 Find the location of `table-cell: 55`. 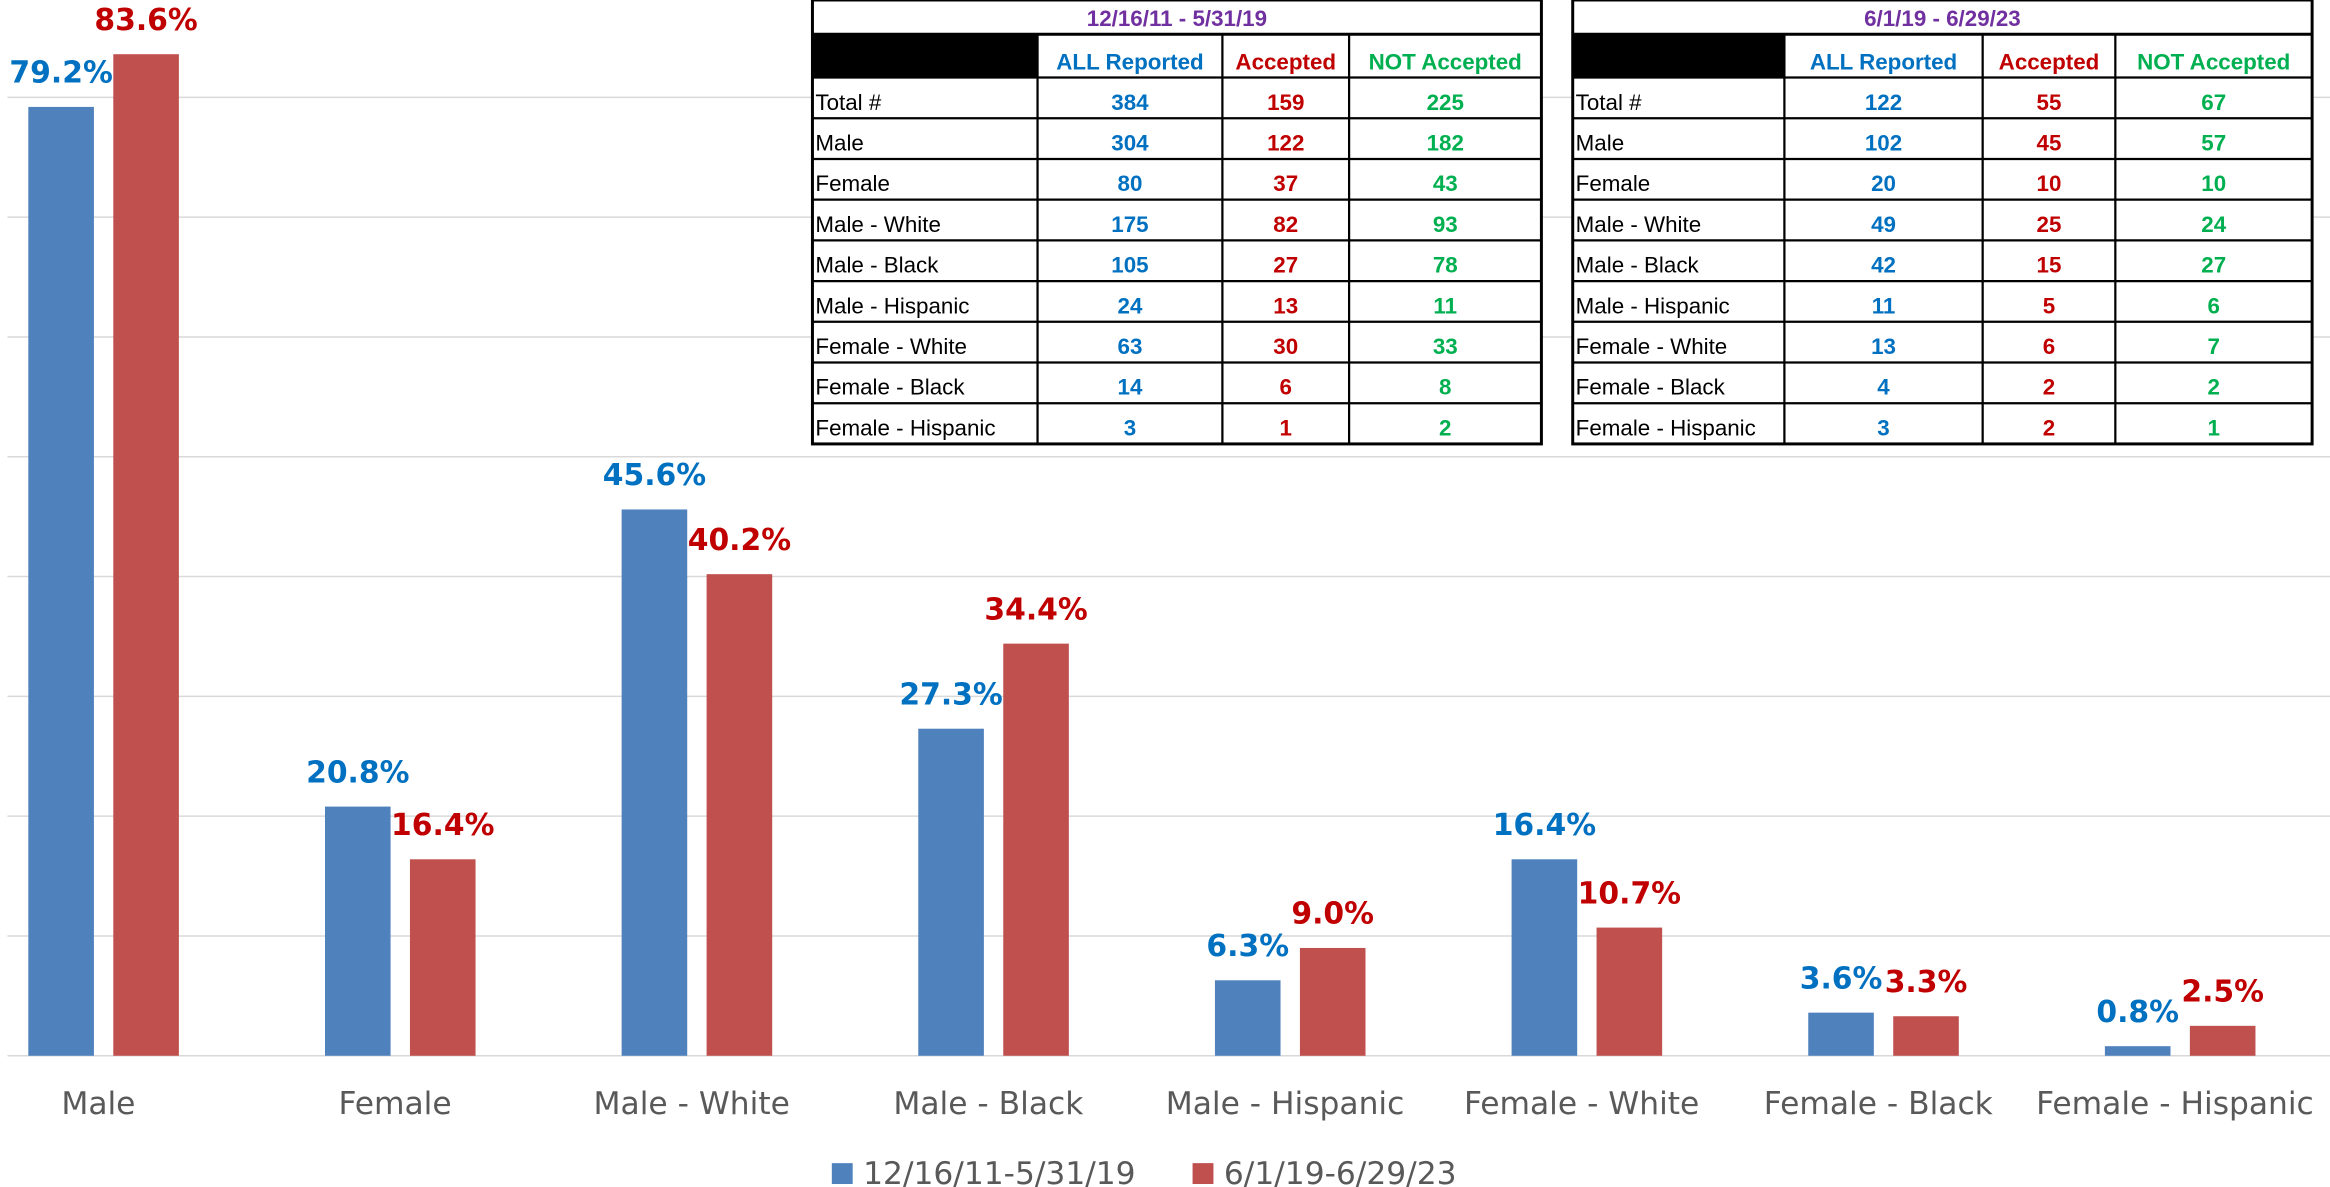

table-cell: 55 is located at coordinates (2049, 102).